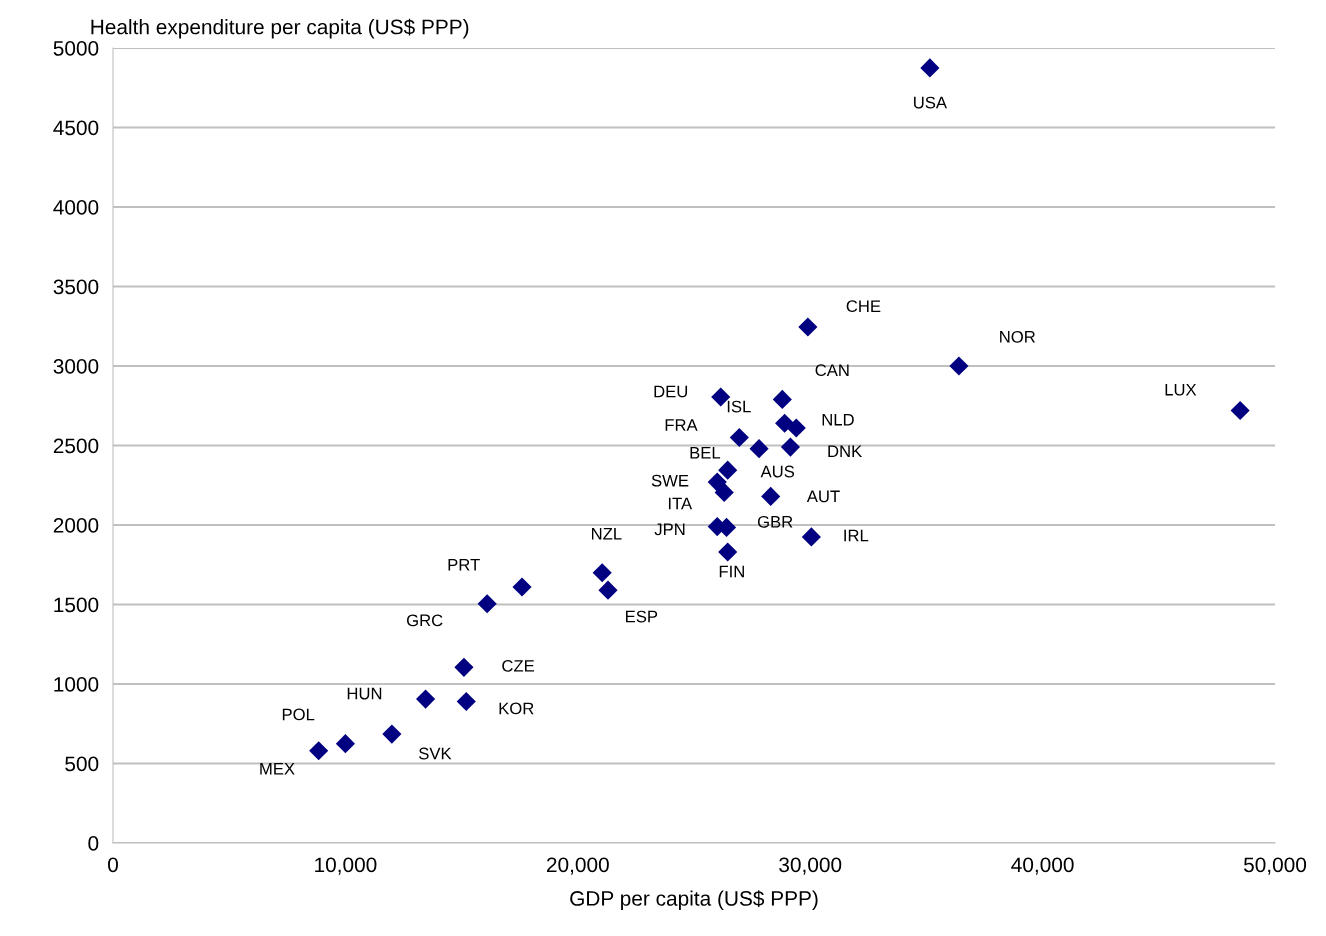 This screenshot has height=936, width=1326. I want to click on y-axis-title: Health expenditure per capita (US$ PPP), so click(280, 28).